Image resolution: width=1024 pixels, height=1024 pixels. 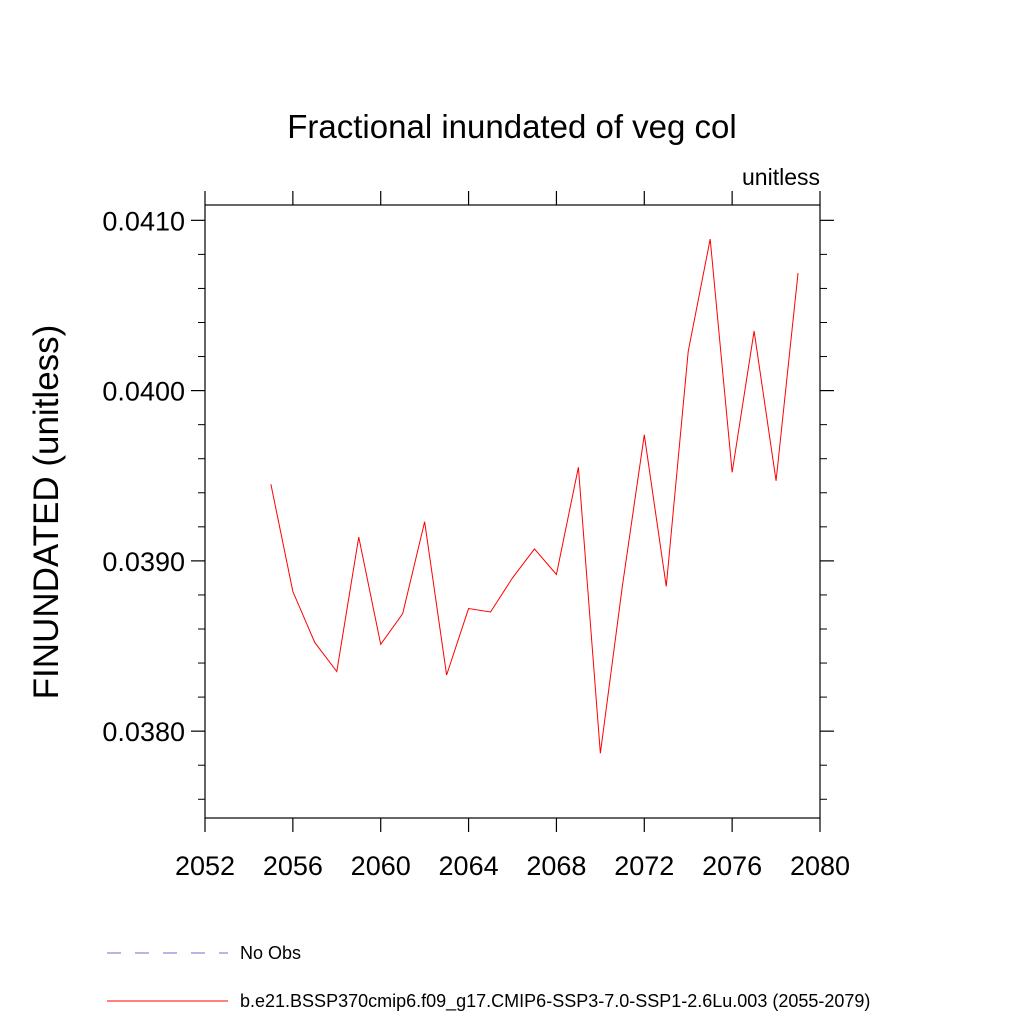 I want to click on units-label: unitless, so click(x=781, y=177).